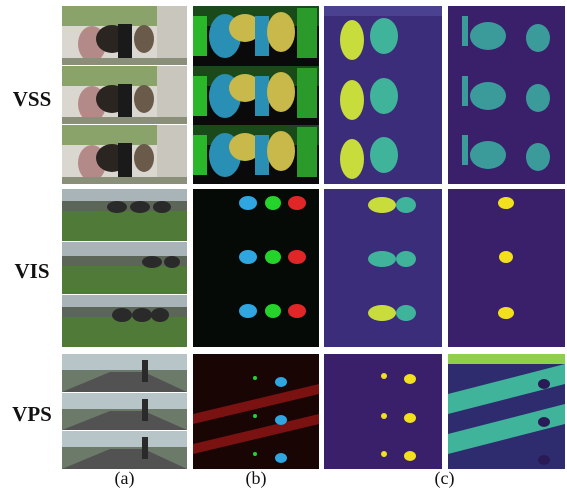 Image resolution: width=567 pixels, height=494 pixels. I want to click on column-label-c: (c), so click(444, 478).